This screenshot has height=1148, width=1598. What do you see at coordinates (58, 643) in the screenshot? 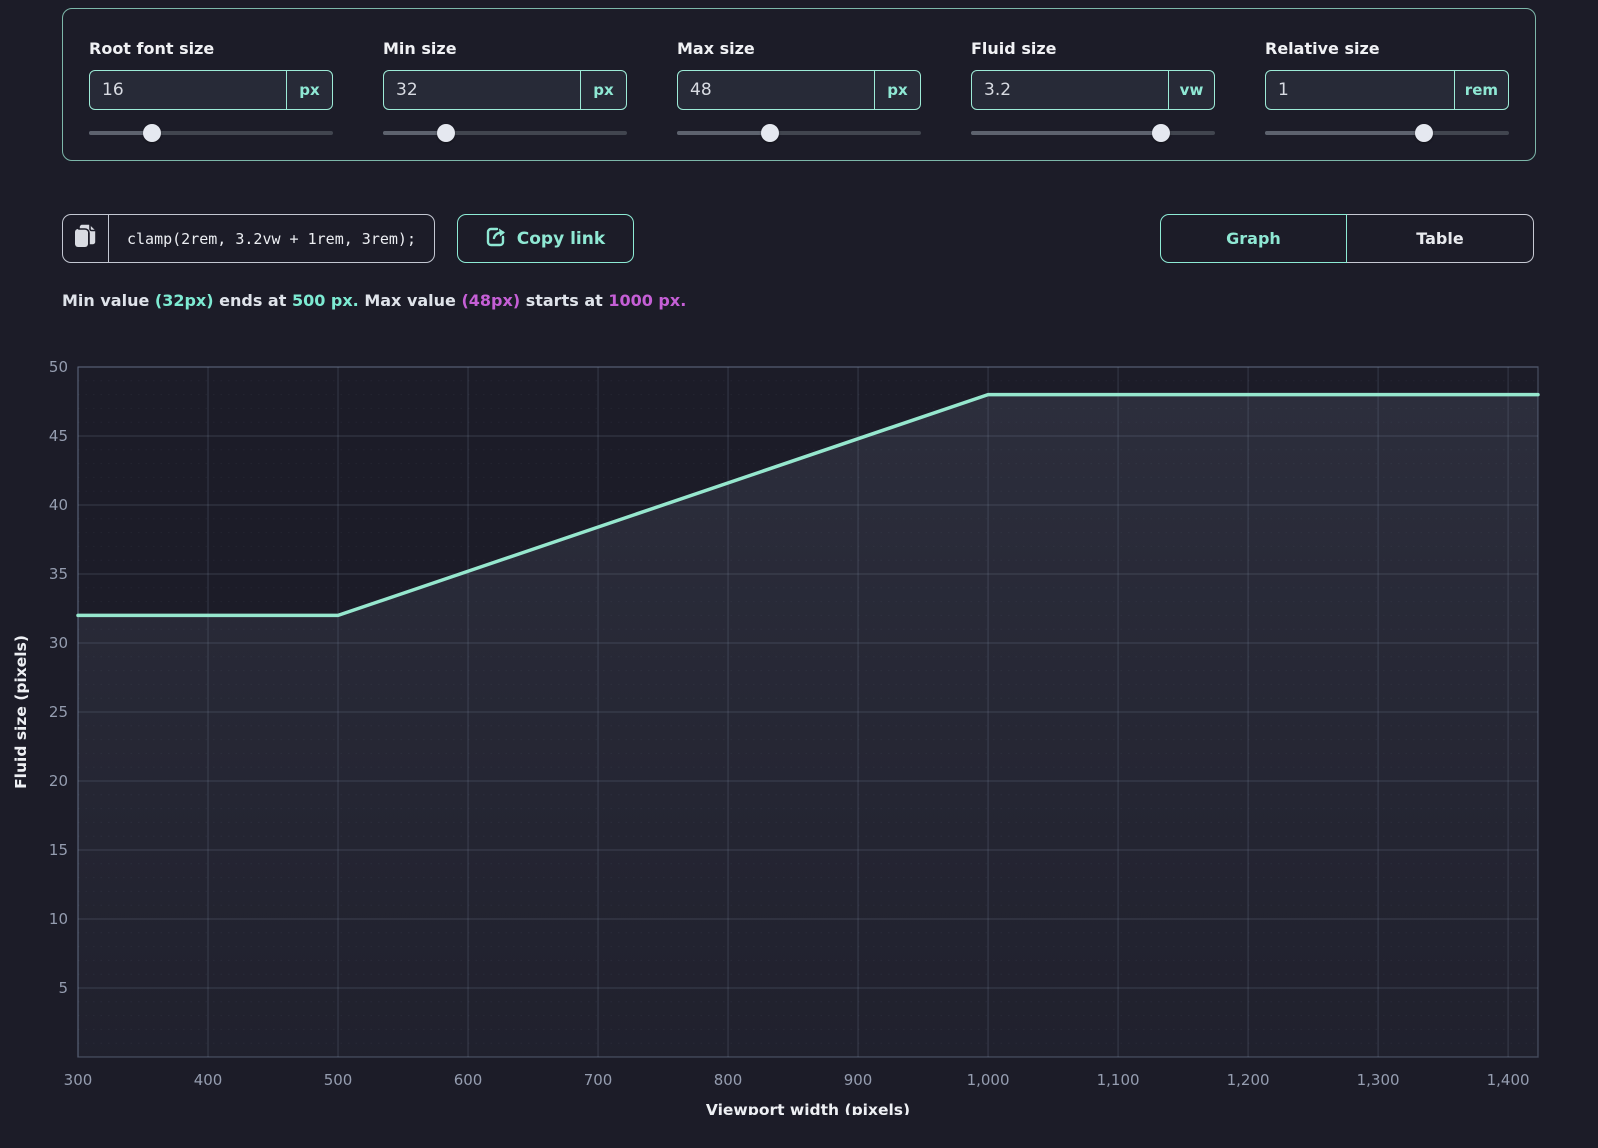
I see `y-tick-label: 30` at bounding box center [58, 643].